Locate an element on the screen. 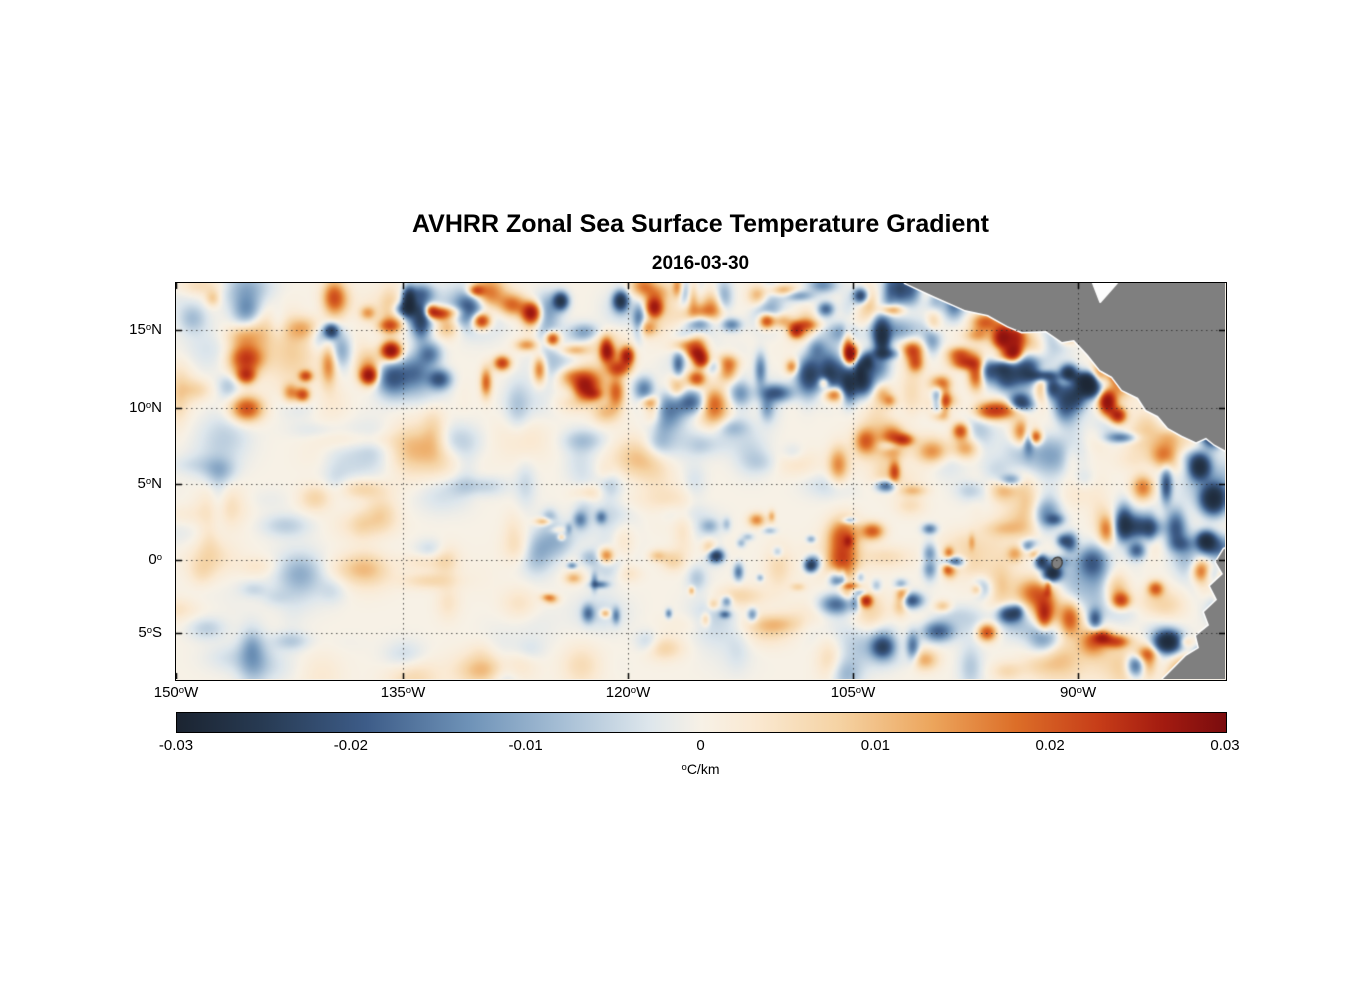 This screenshot has height=1000, width=1356. x-axis-tick-labels: 150oW 135oW 120oW 105oW 90oW is located at coordinates (689, 695).